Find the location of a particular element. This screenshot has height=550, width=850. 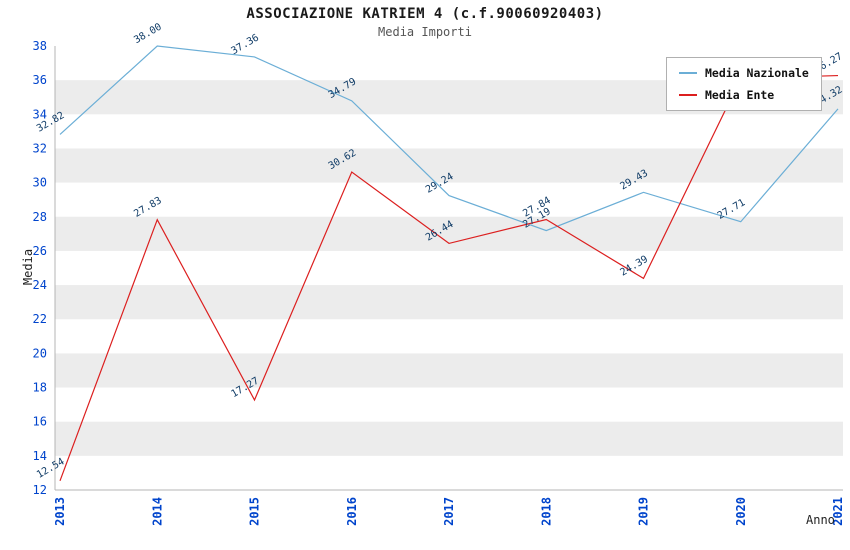

x-axis-title: Anno is located at coordinates (820, 520).